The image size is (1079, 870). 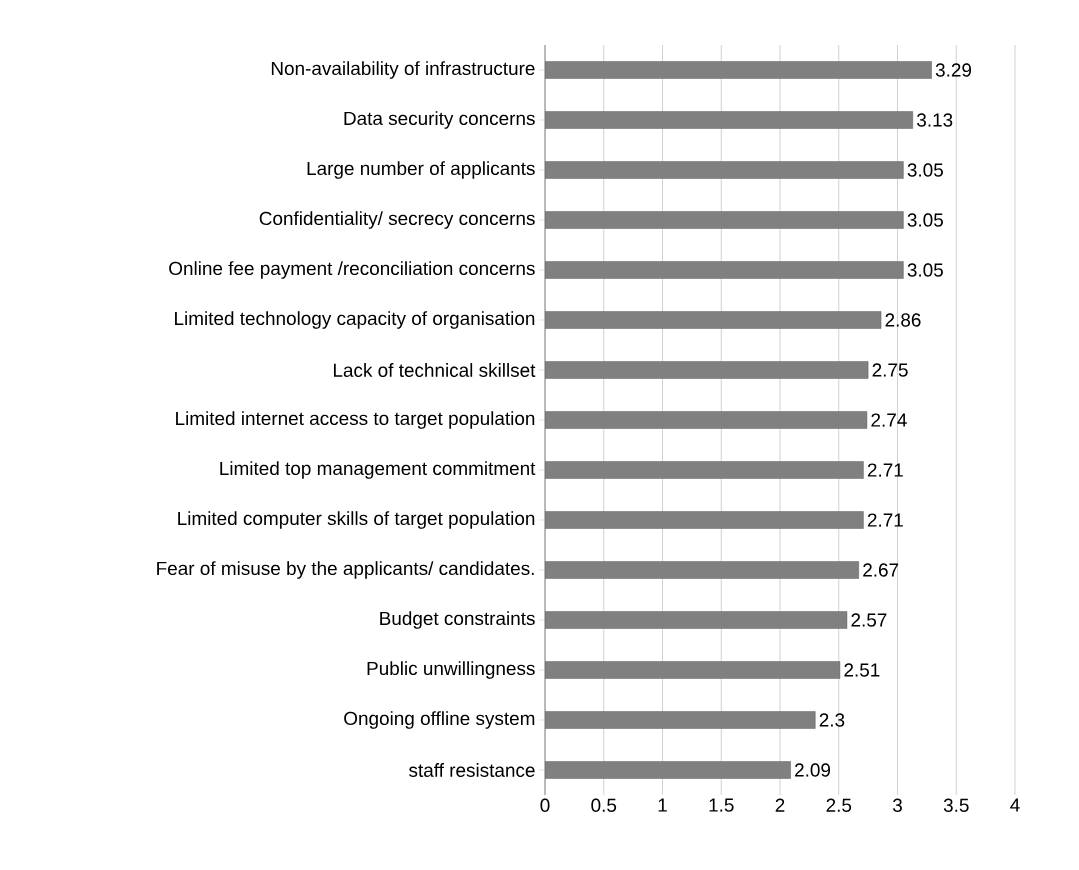 I want to click on data-label: 3.29, so click(x=953, y=70).